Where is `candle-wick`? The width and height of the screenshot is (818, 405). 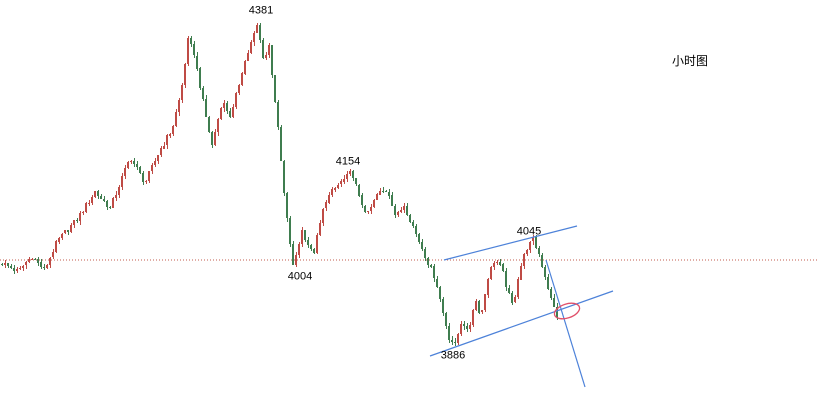 candle-wick is located at coordinates (383, 190).